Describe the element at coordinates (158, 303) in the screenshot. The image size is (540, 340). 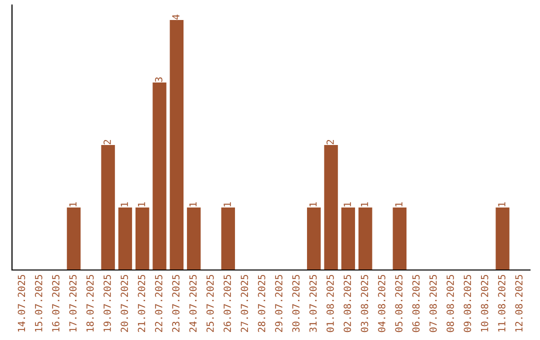
I see `x-tick-label: 22.07.2025` at that location.